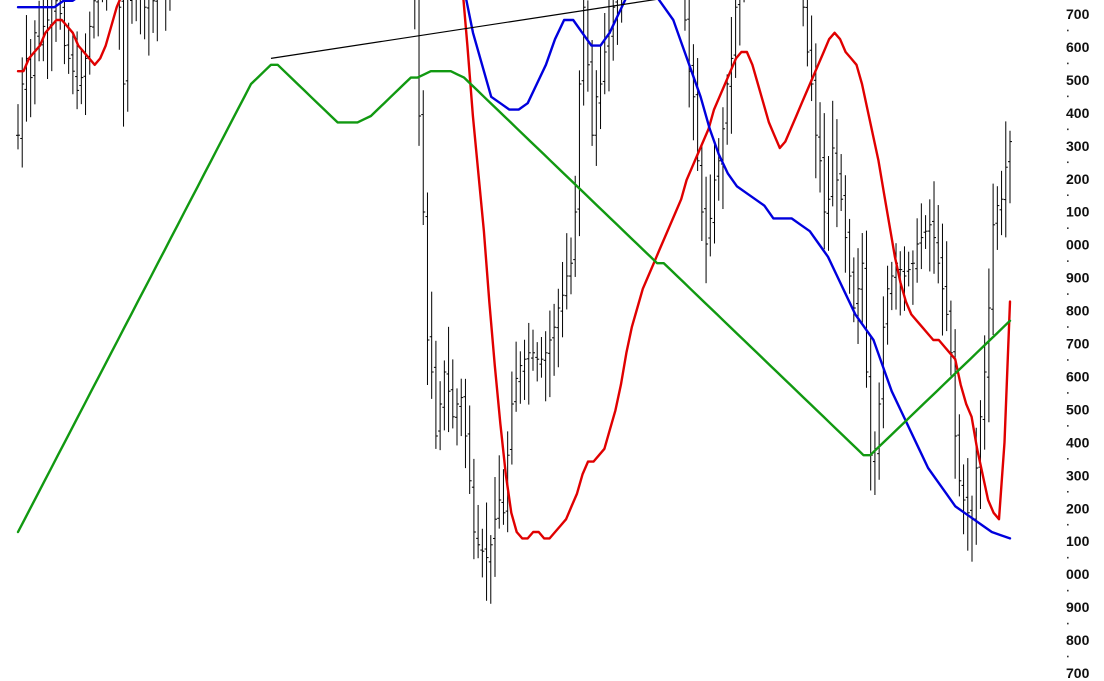 The image size is (1104, 681). What do you see at coordinates (1078, 245) in the screenshot?
I see `y-tick-label: 000` at bounding box center [1078, 245].